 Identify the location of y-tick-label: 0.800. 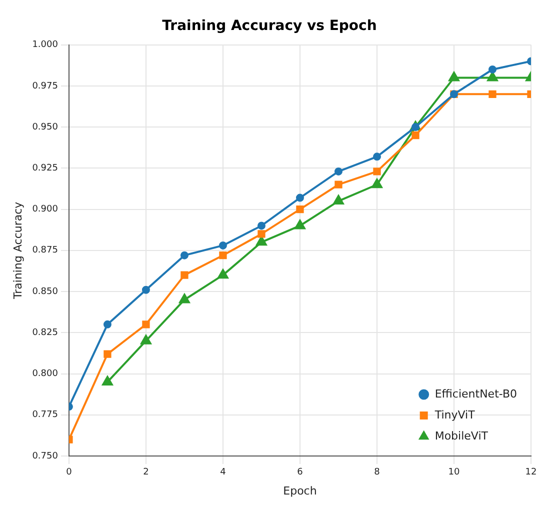
(45, 374).